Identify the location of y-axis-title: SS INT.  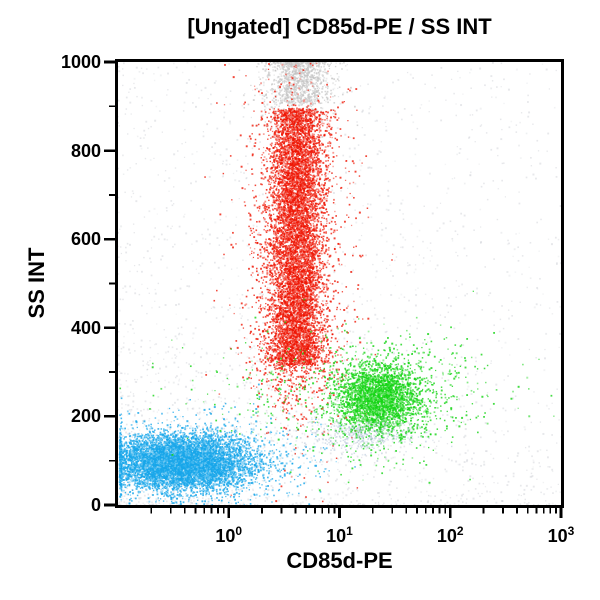
(36, 283).